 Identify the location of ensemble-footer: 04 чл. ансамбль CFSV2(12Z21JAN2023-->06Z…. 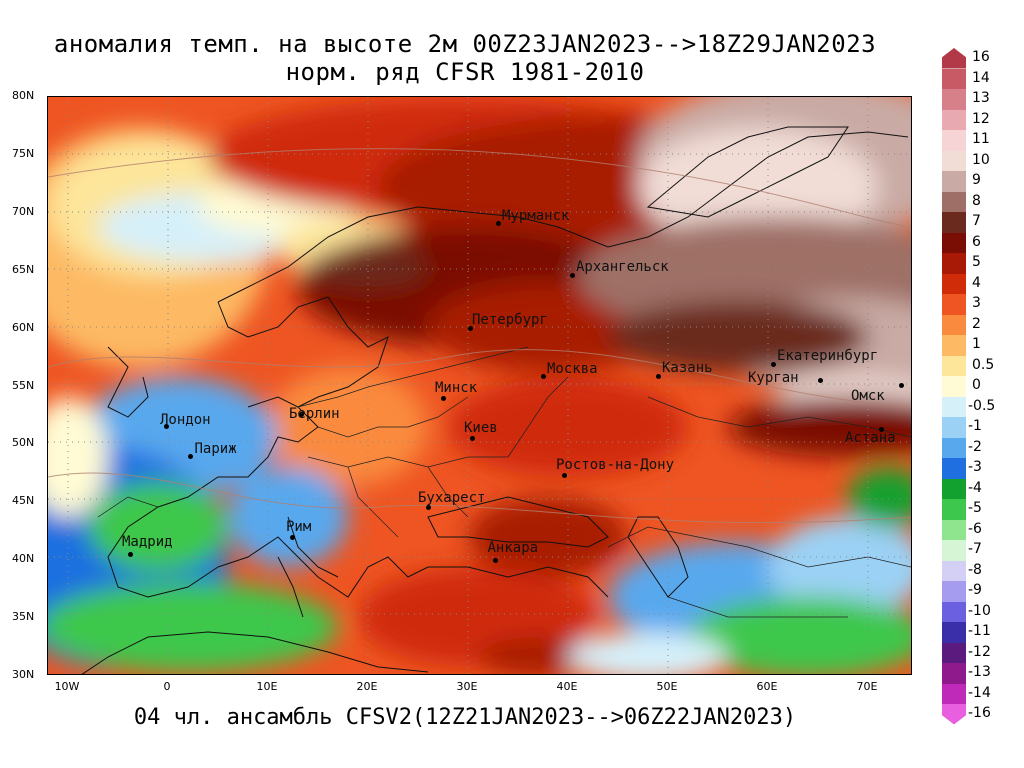
(465, 717).